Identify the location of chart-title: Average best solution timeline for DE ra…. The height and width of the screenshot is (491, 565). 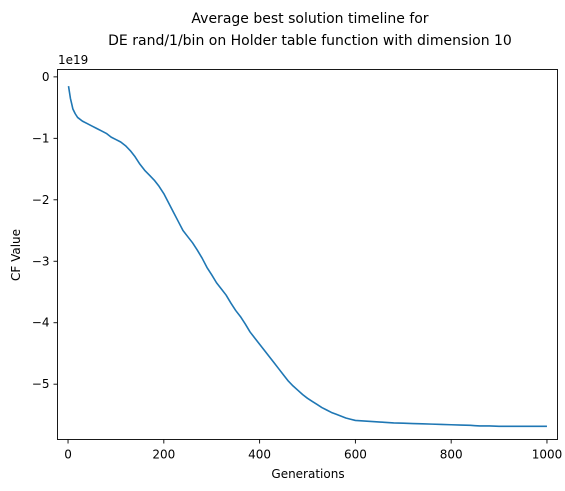
(310, 30).